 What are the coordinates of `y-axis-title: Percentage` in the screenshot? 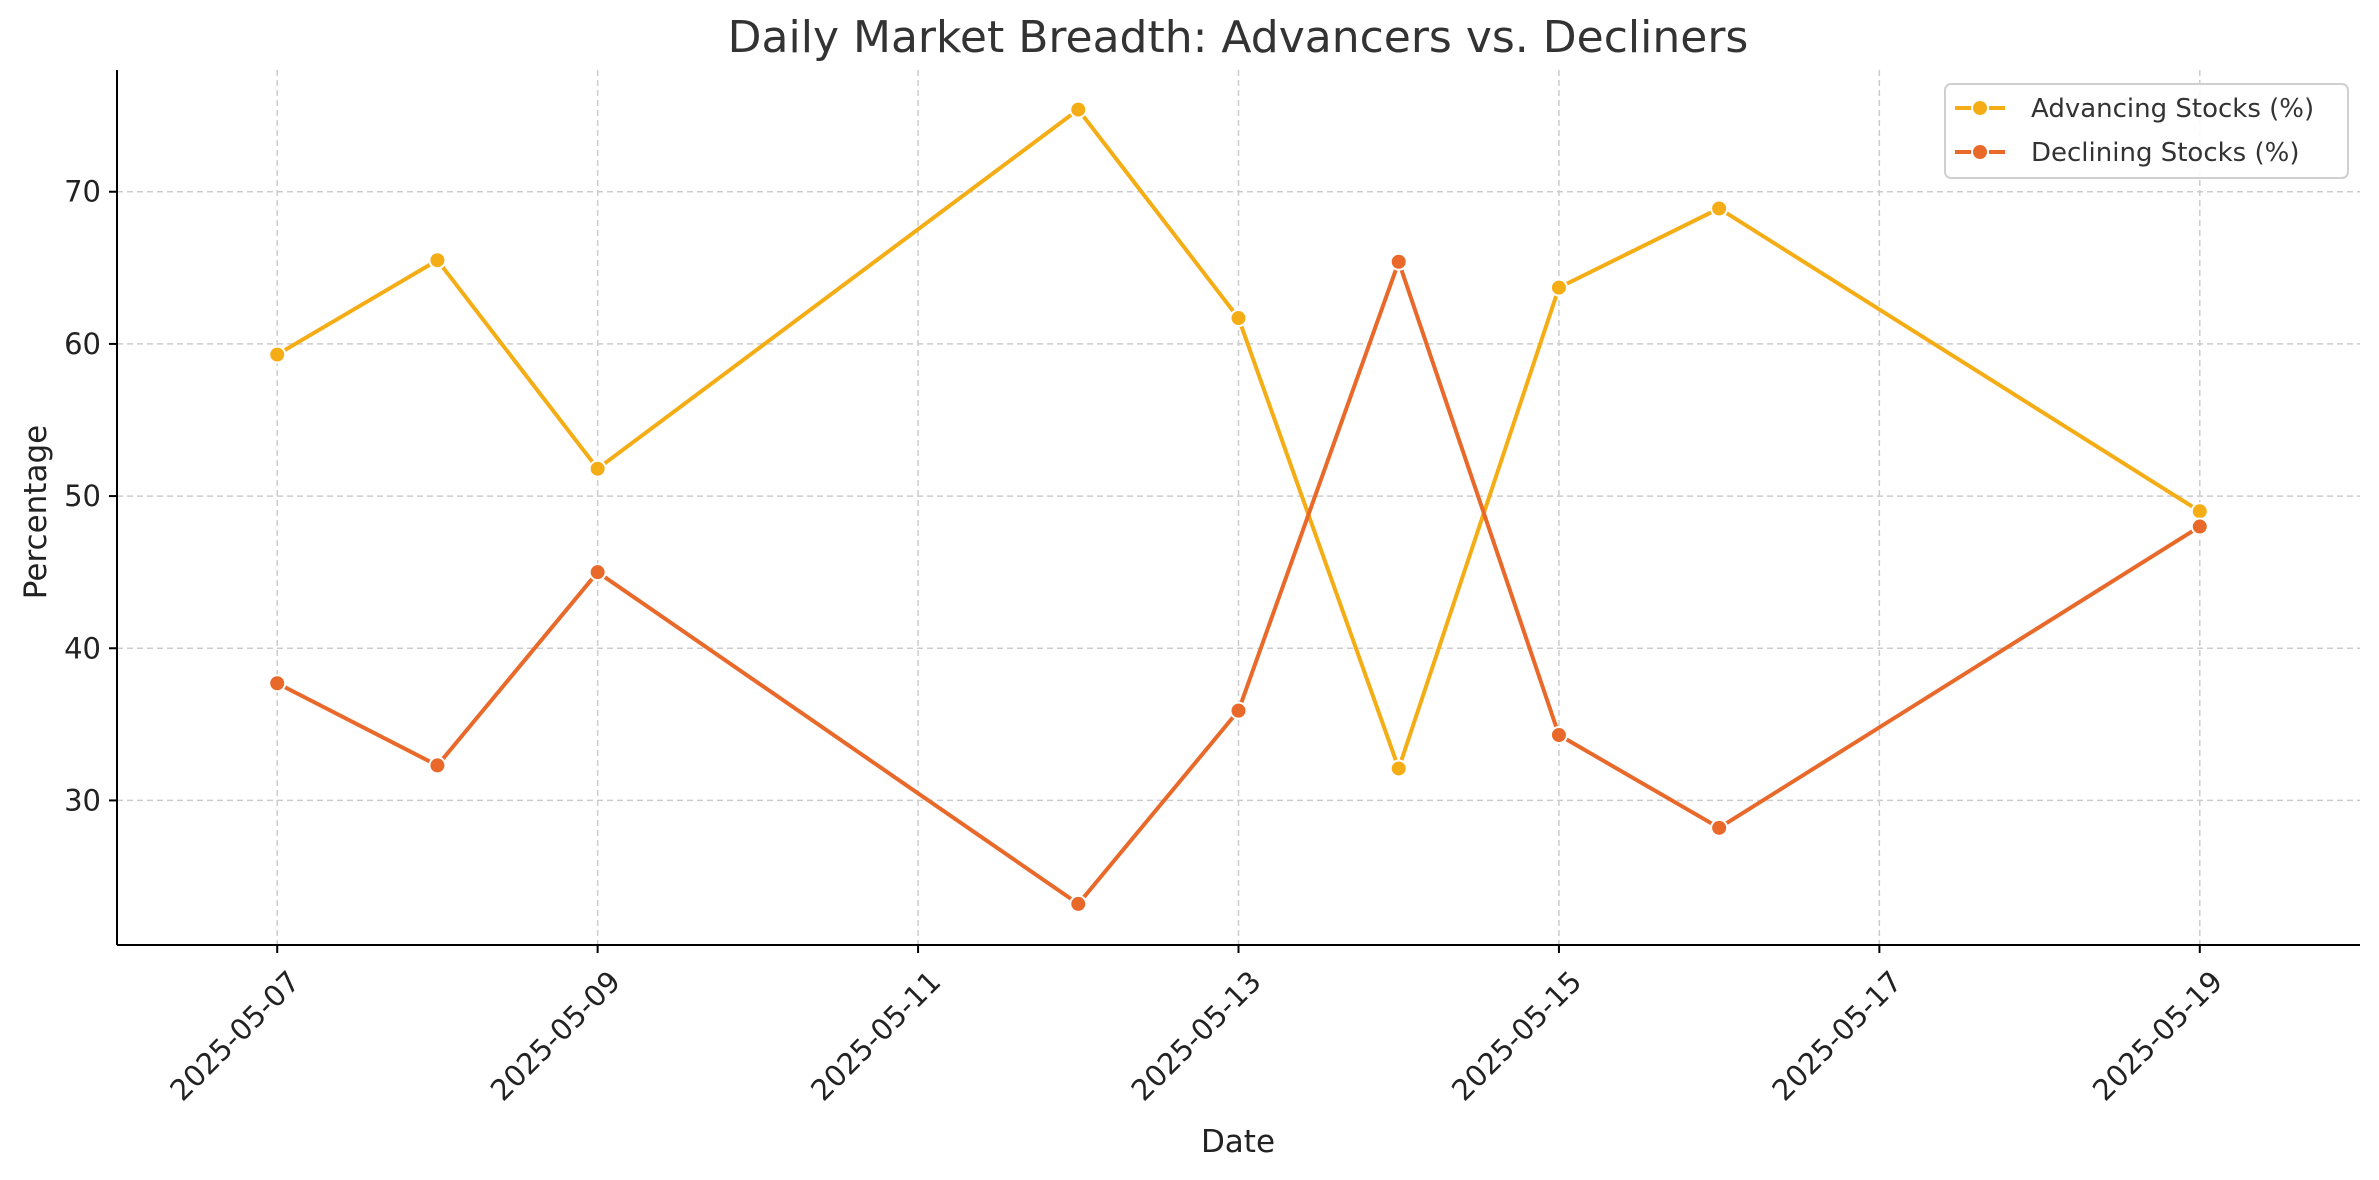 It's located at (36, 512).